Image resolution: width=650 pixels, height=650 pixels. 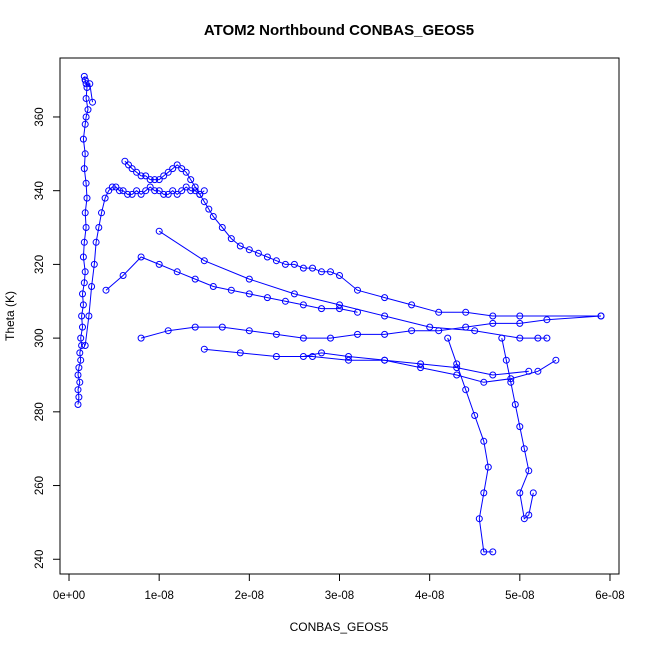 I want to click on chart-title: ATOM2 Northbound CONBAS_GEOS5, so click(x=339, y=30).